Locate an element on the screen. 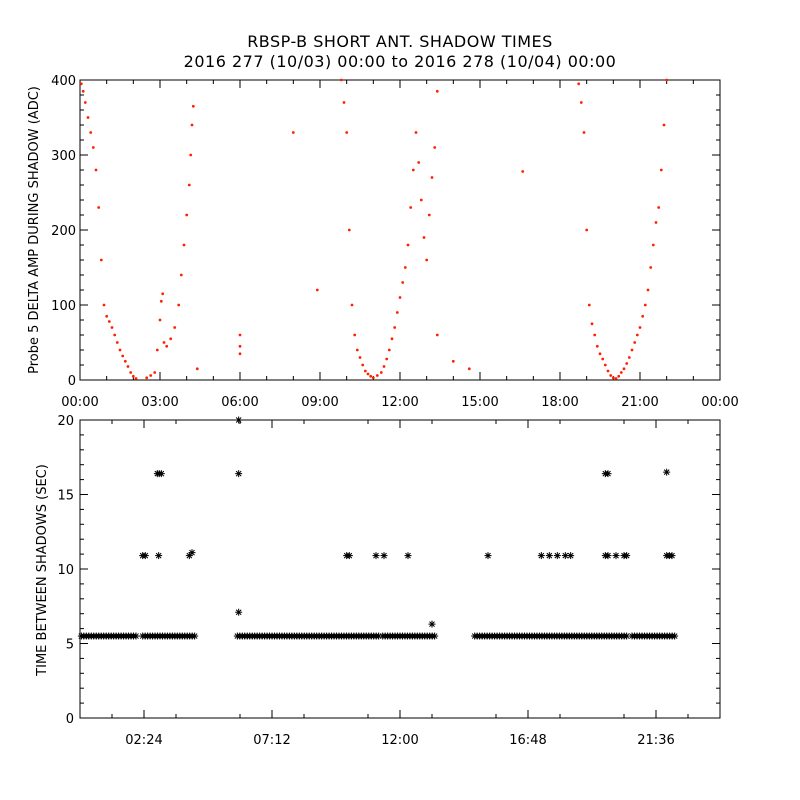 The height and width of the screenshot is (800, 800). bottom-y-axis-label: TIME BETWEEN SHADOWS (SEC) is located at coordinates (42, 570).